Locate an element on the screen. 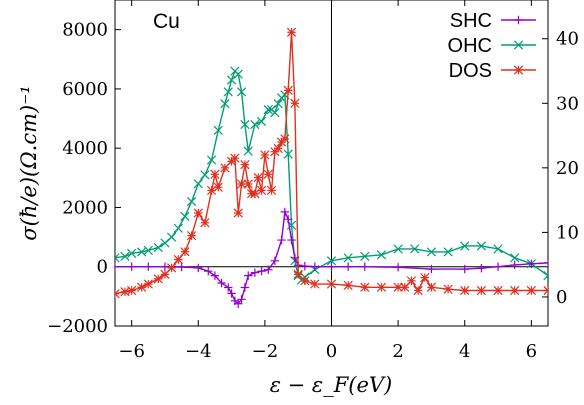 Image resolution: width=584 pixels, height=405 pixels. y-tick-label: 6000 is located at coordinates (85, 89).